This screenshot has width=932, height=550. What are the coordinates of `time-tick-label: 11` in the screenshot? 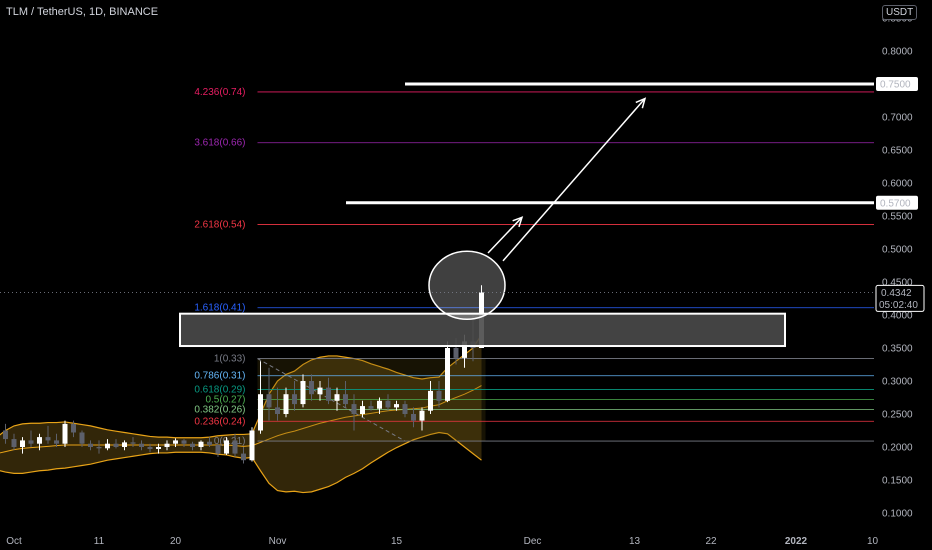 It's located at (99, 541).